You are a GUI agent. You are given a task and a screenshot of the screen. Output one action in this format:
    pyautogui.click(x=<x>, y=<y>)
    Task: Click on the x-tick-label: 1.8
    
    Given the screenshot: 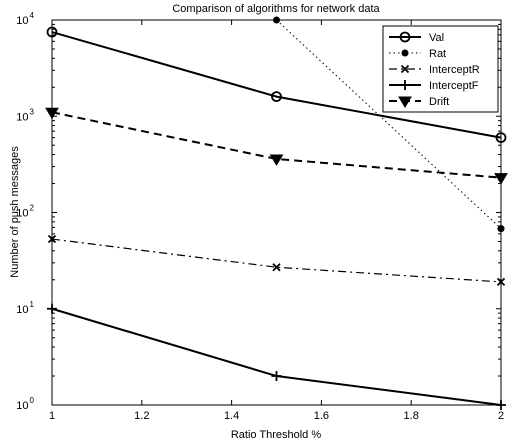 What is the action you would take?
    pyautogui.click(x=411, y=416)
    